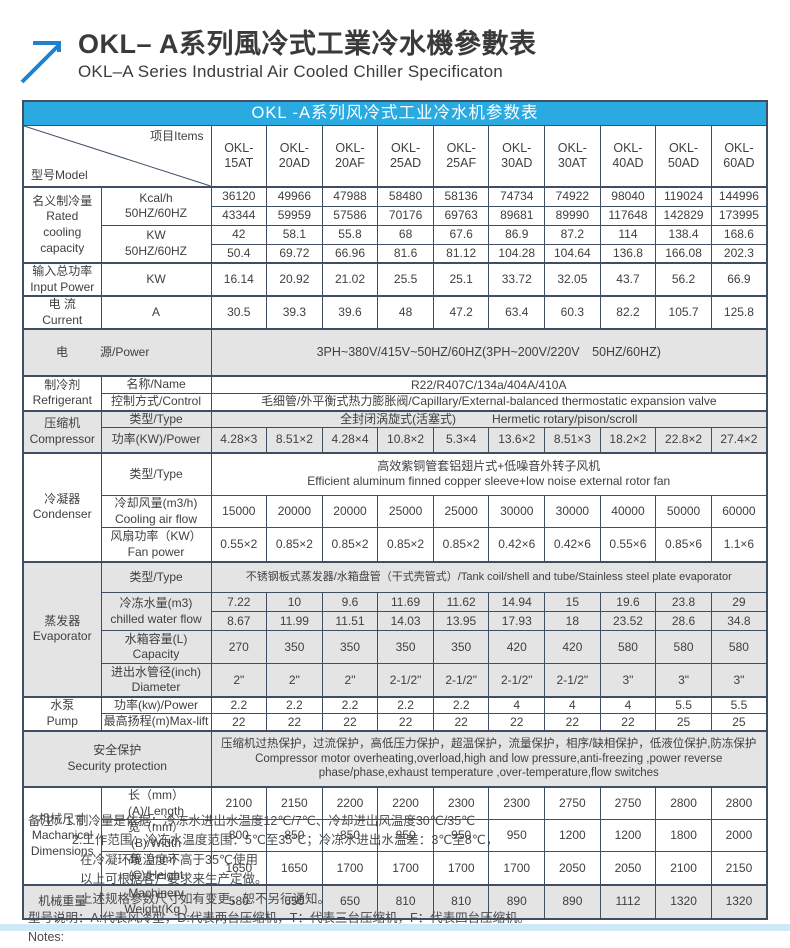  Describe the element at coordinates (239, 680) in the screenshot. I see `value-cell: 2"` at that location.